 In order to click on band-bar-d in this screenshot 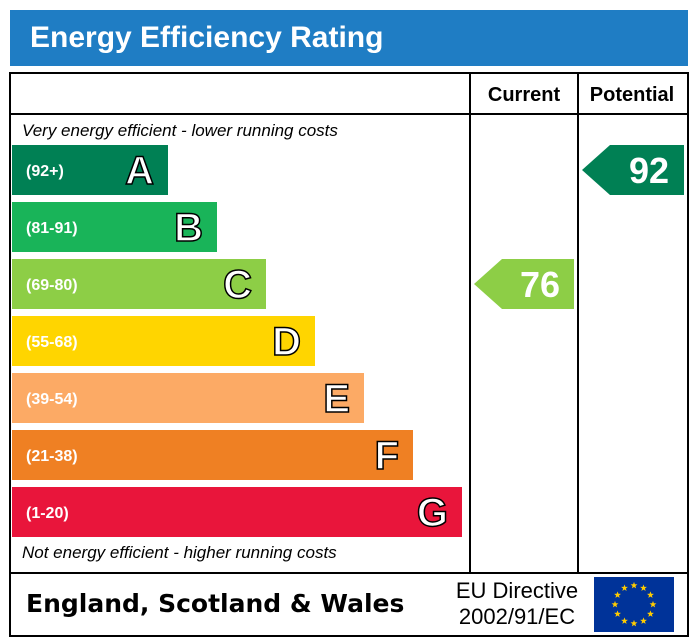, I will do `click(163, 341)`.